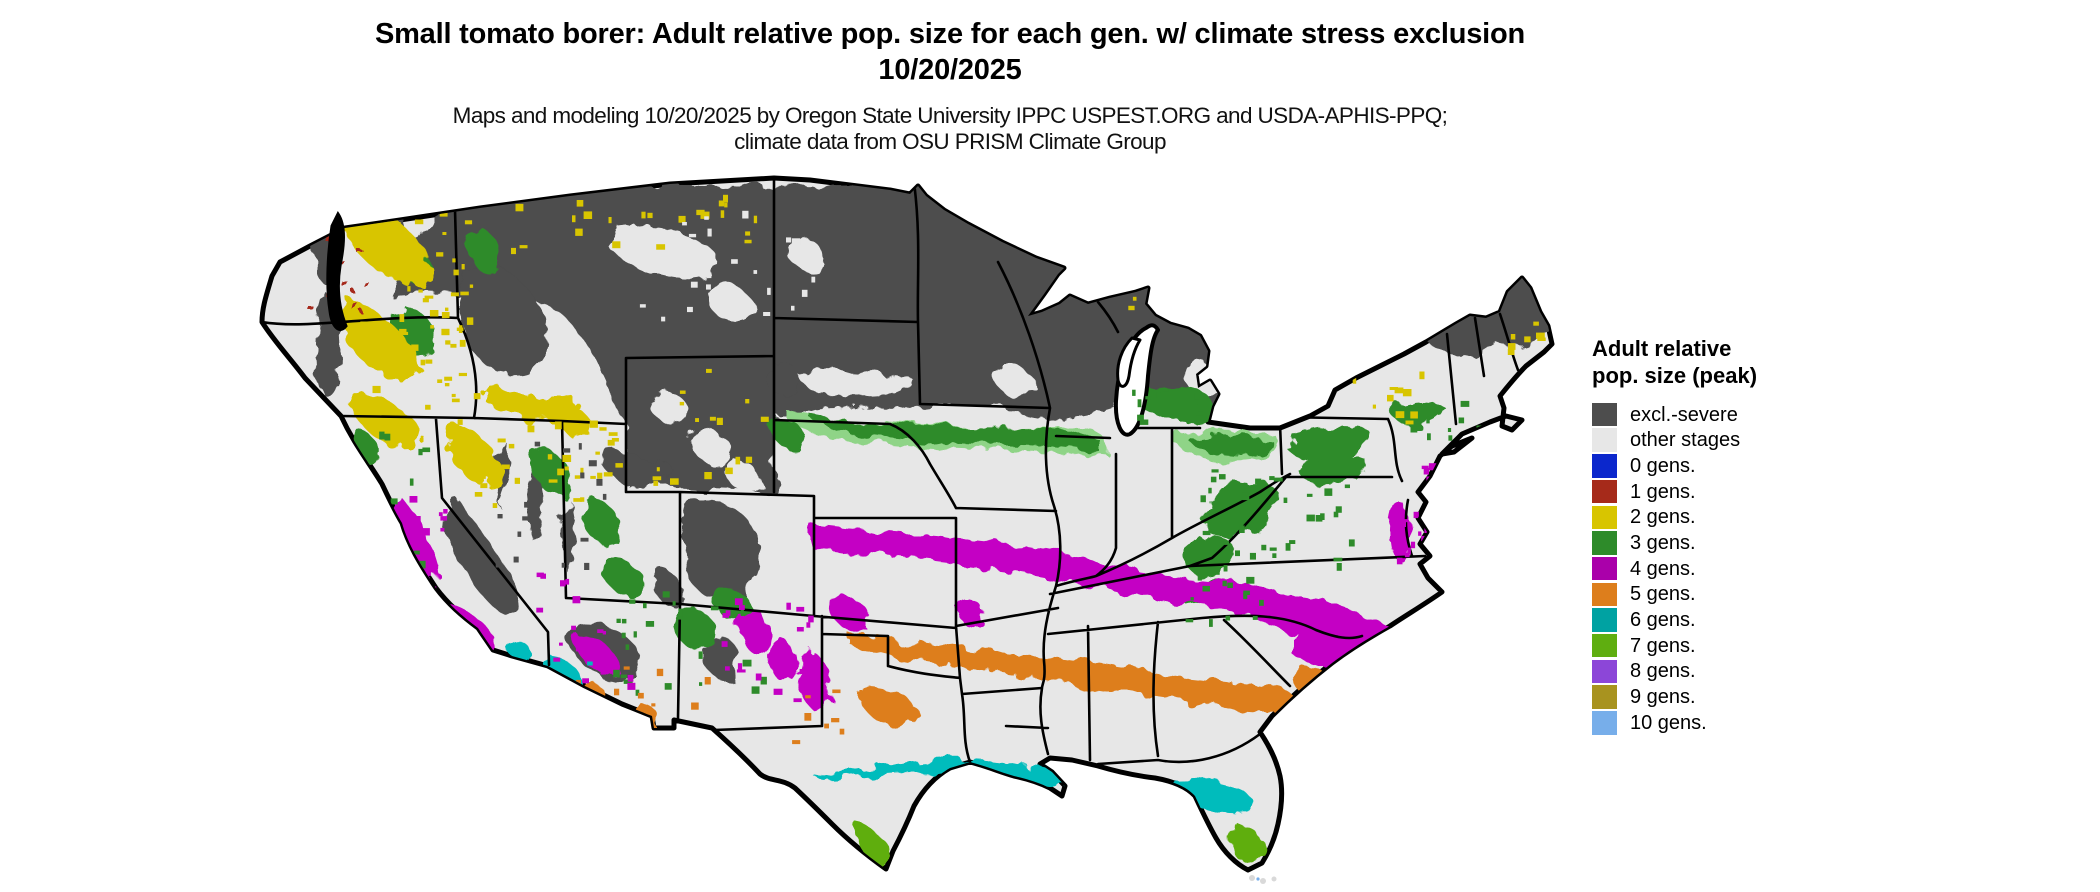  I want to click on legend-label: 9 gens., so click(1663, 697).